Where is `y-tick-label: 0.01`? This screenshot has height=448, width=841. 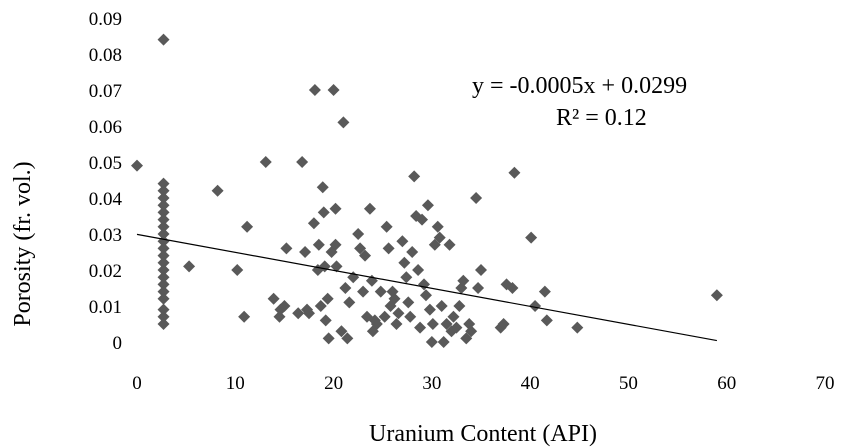
y-tick-label: 0.01 is located at coordinates (105, 307).